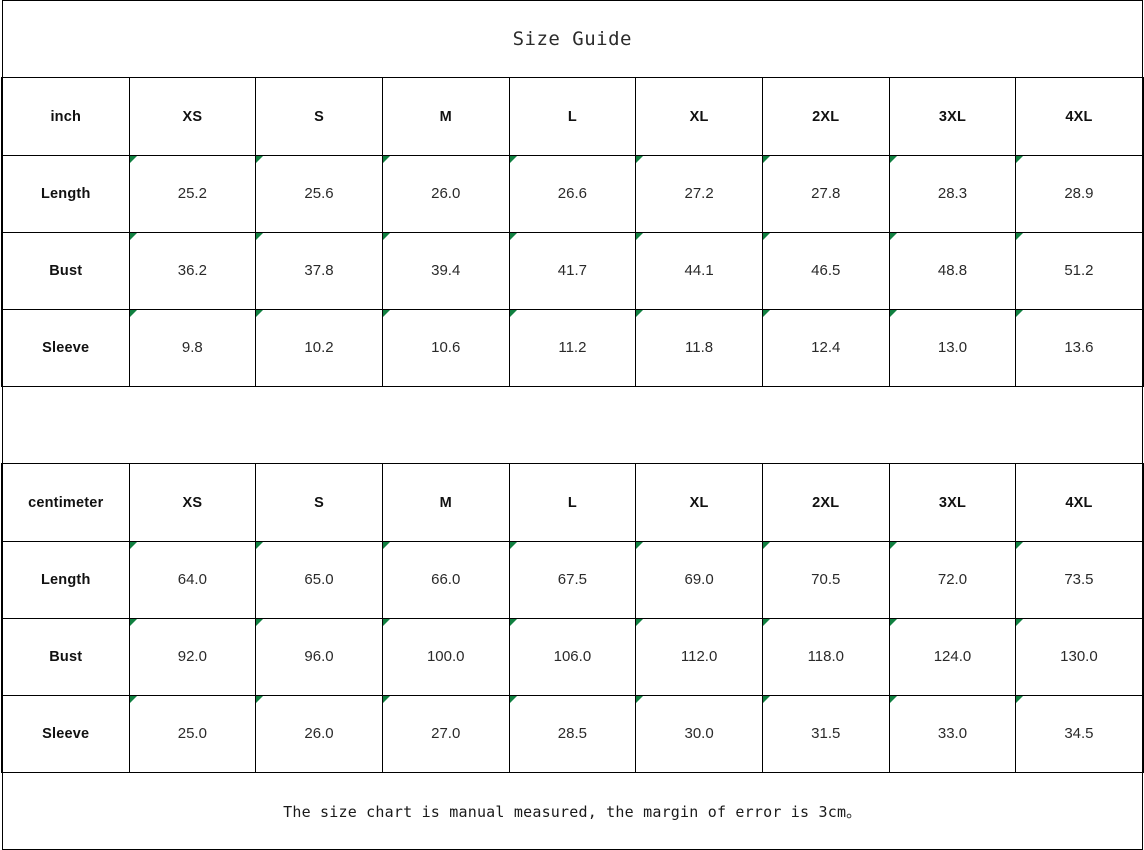  I want to click on cell-inch-sleeve-m: 10.6, so click(445, 348).